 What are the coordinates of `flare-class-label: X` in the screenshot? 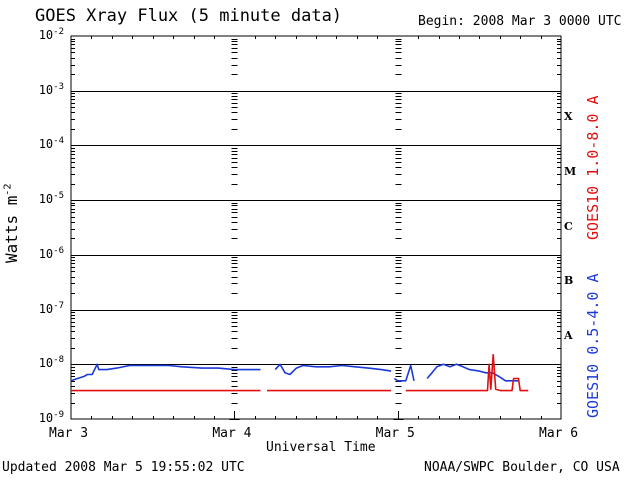 It's located at (568, 117).